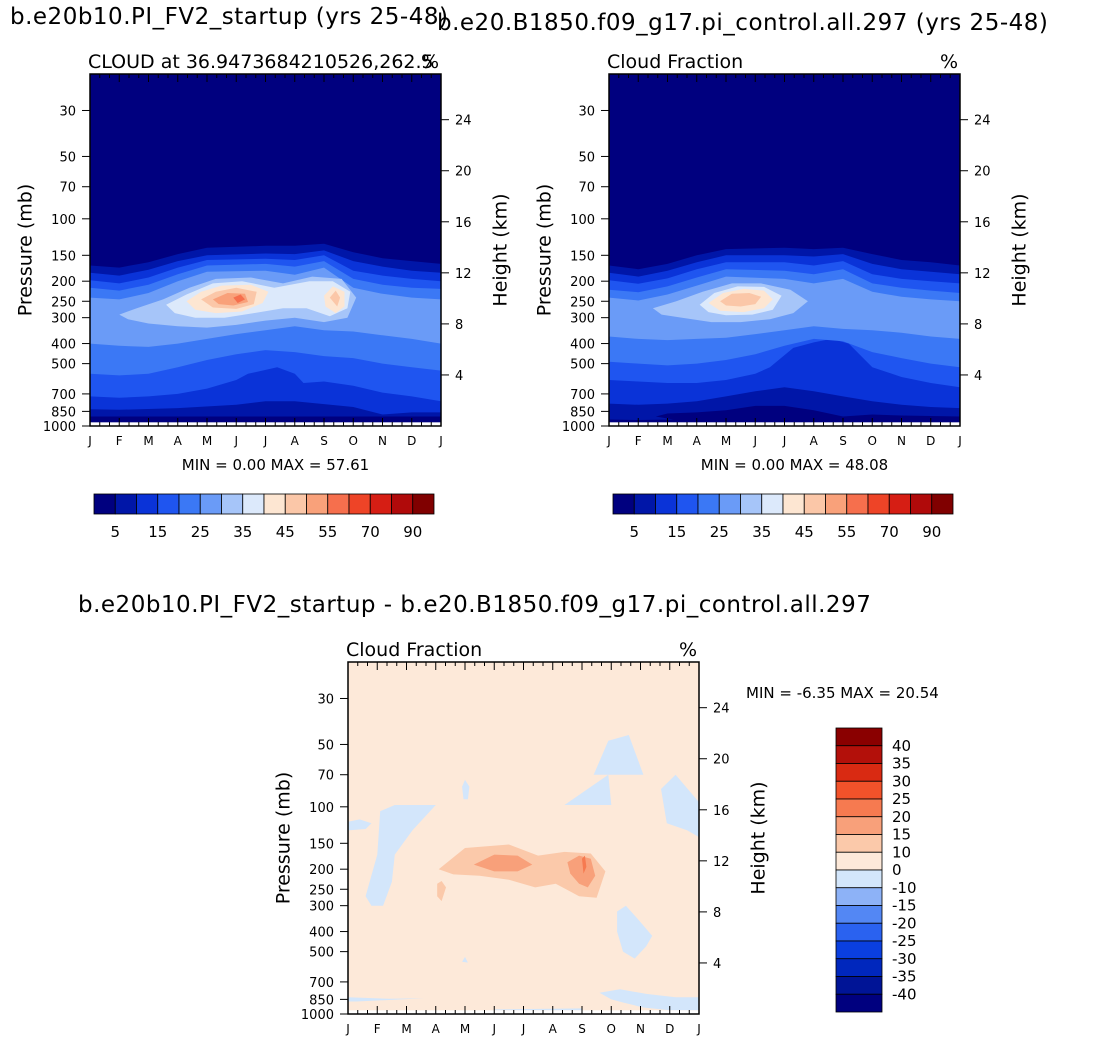  Describe the element at coordinates (463, 121) in the screenshot. I see `p1-y2tick-label: 24` at that location.